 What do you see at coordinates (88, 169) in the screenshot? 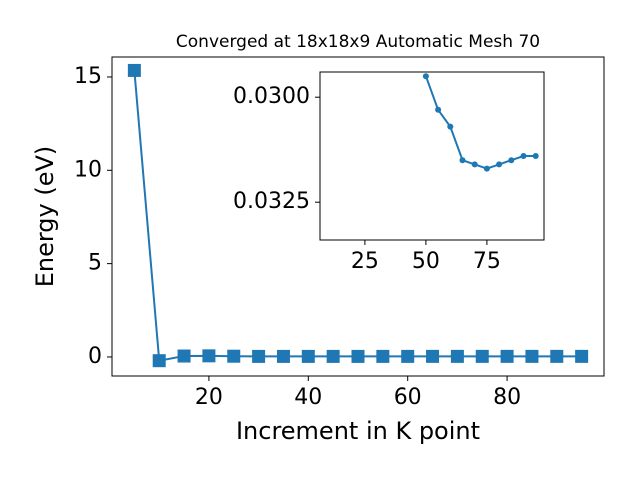
I see `y-tick-label: 10` at bounding box center [88, 169].